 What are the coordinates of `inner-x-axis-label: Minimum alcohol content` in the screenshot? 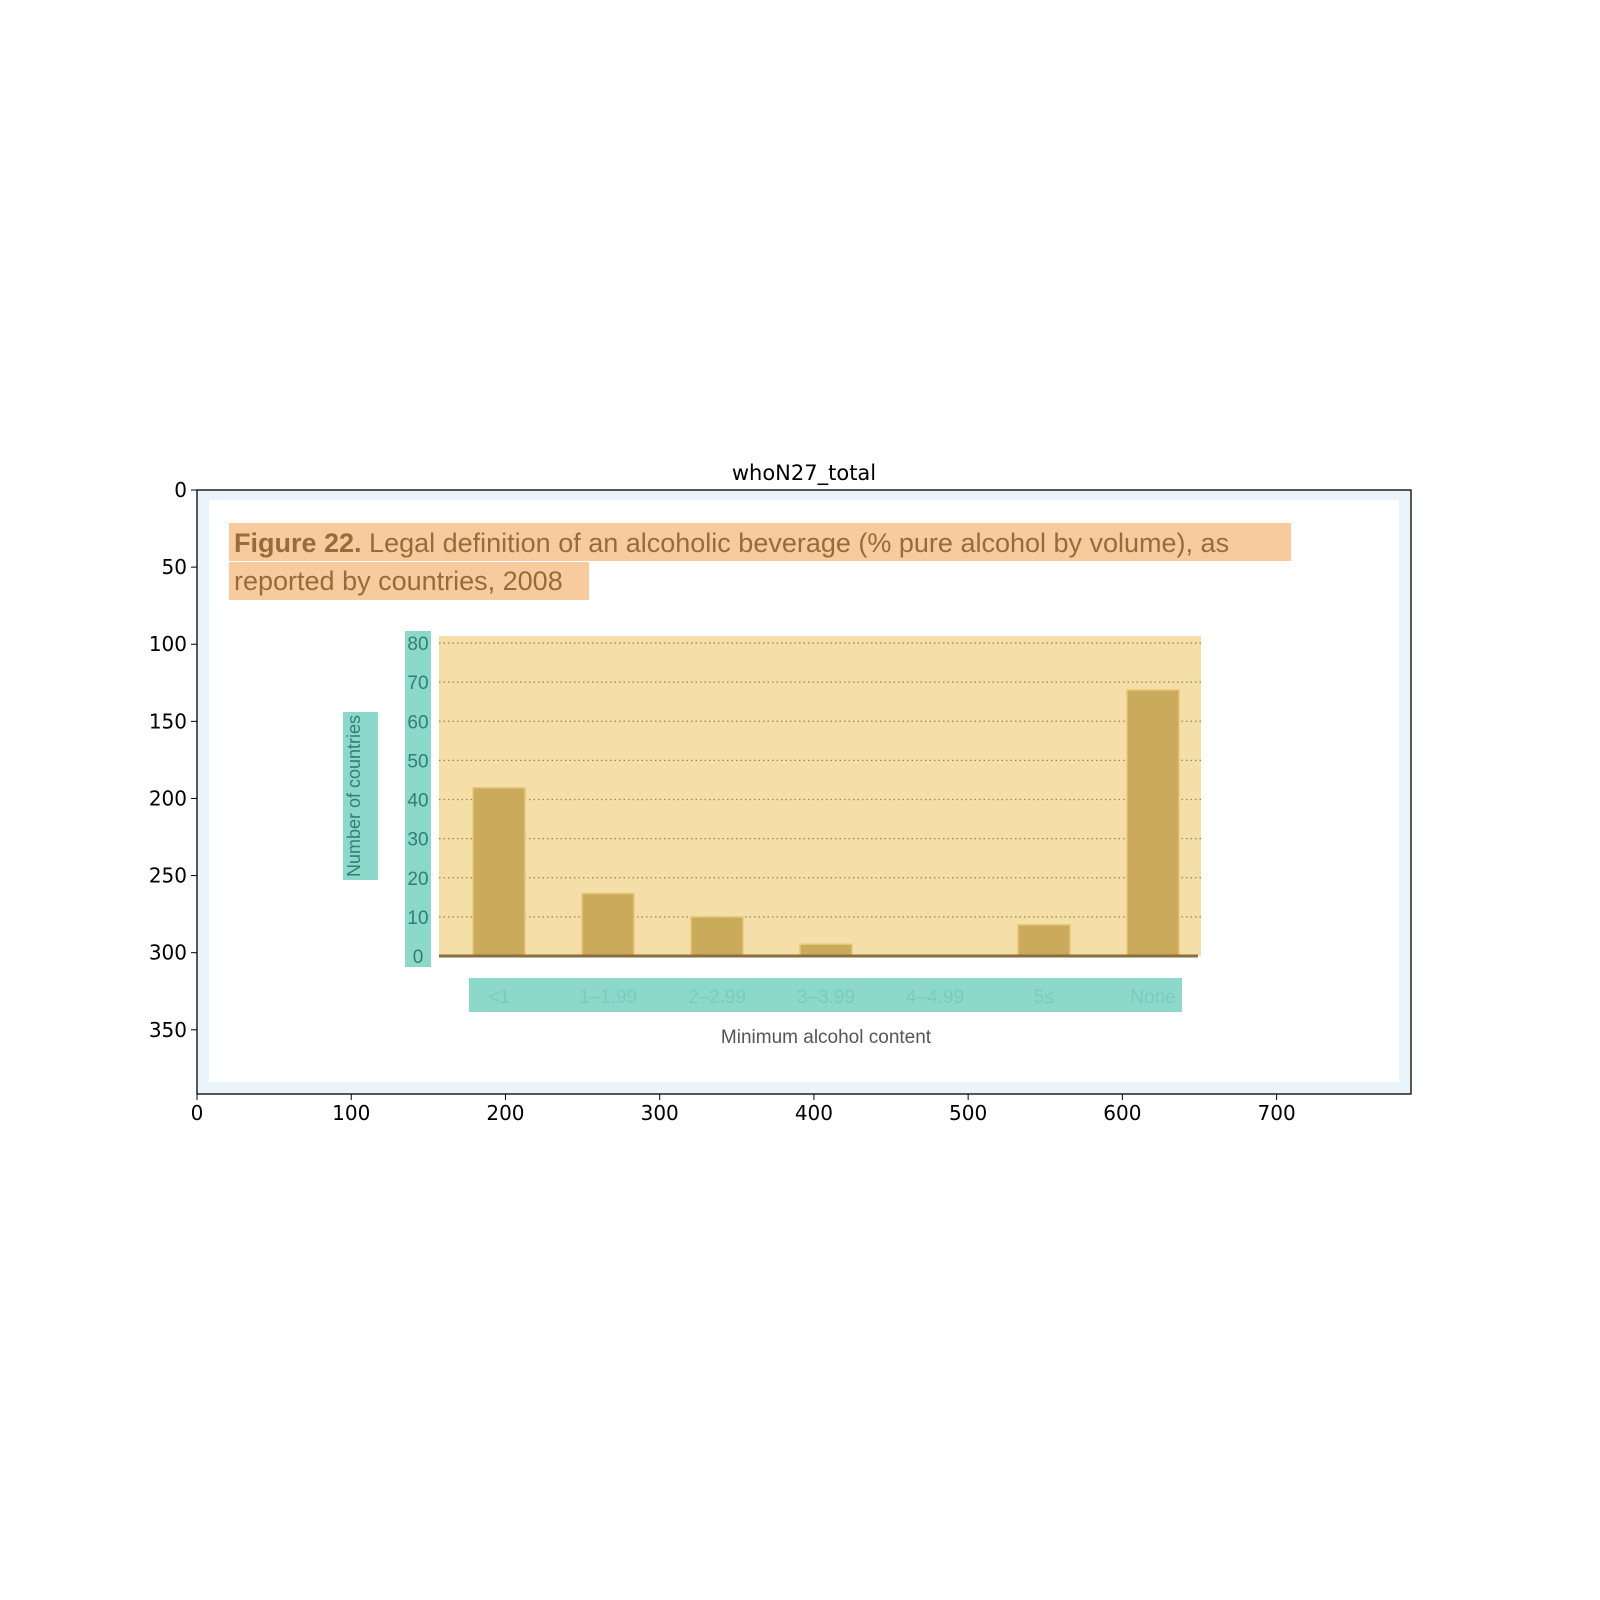 It's located at (826, 1037).